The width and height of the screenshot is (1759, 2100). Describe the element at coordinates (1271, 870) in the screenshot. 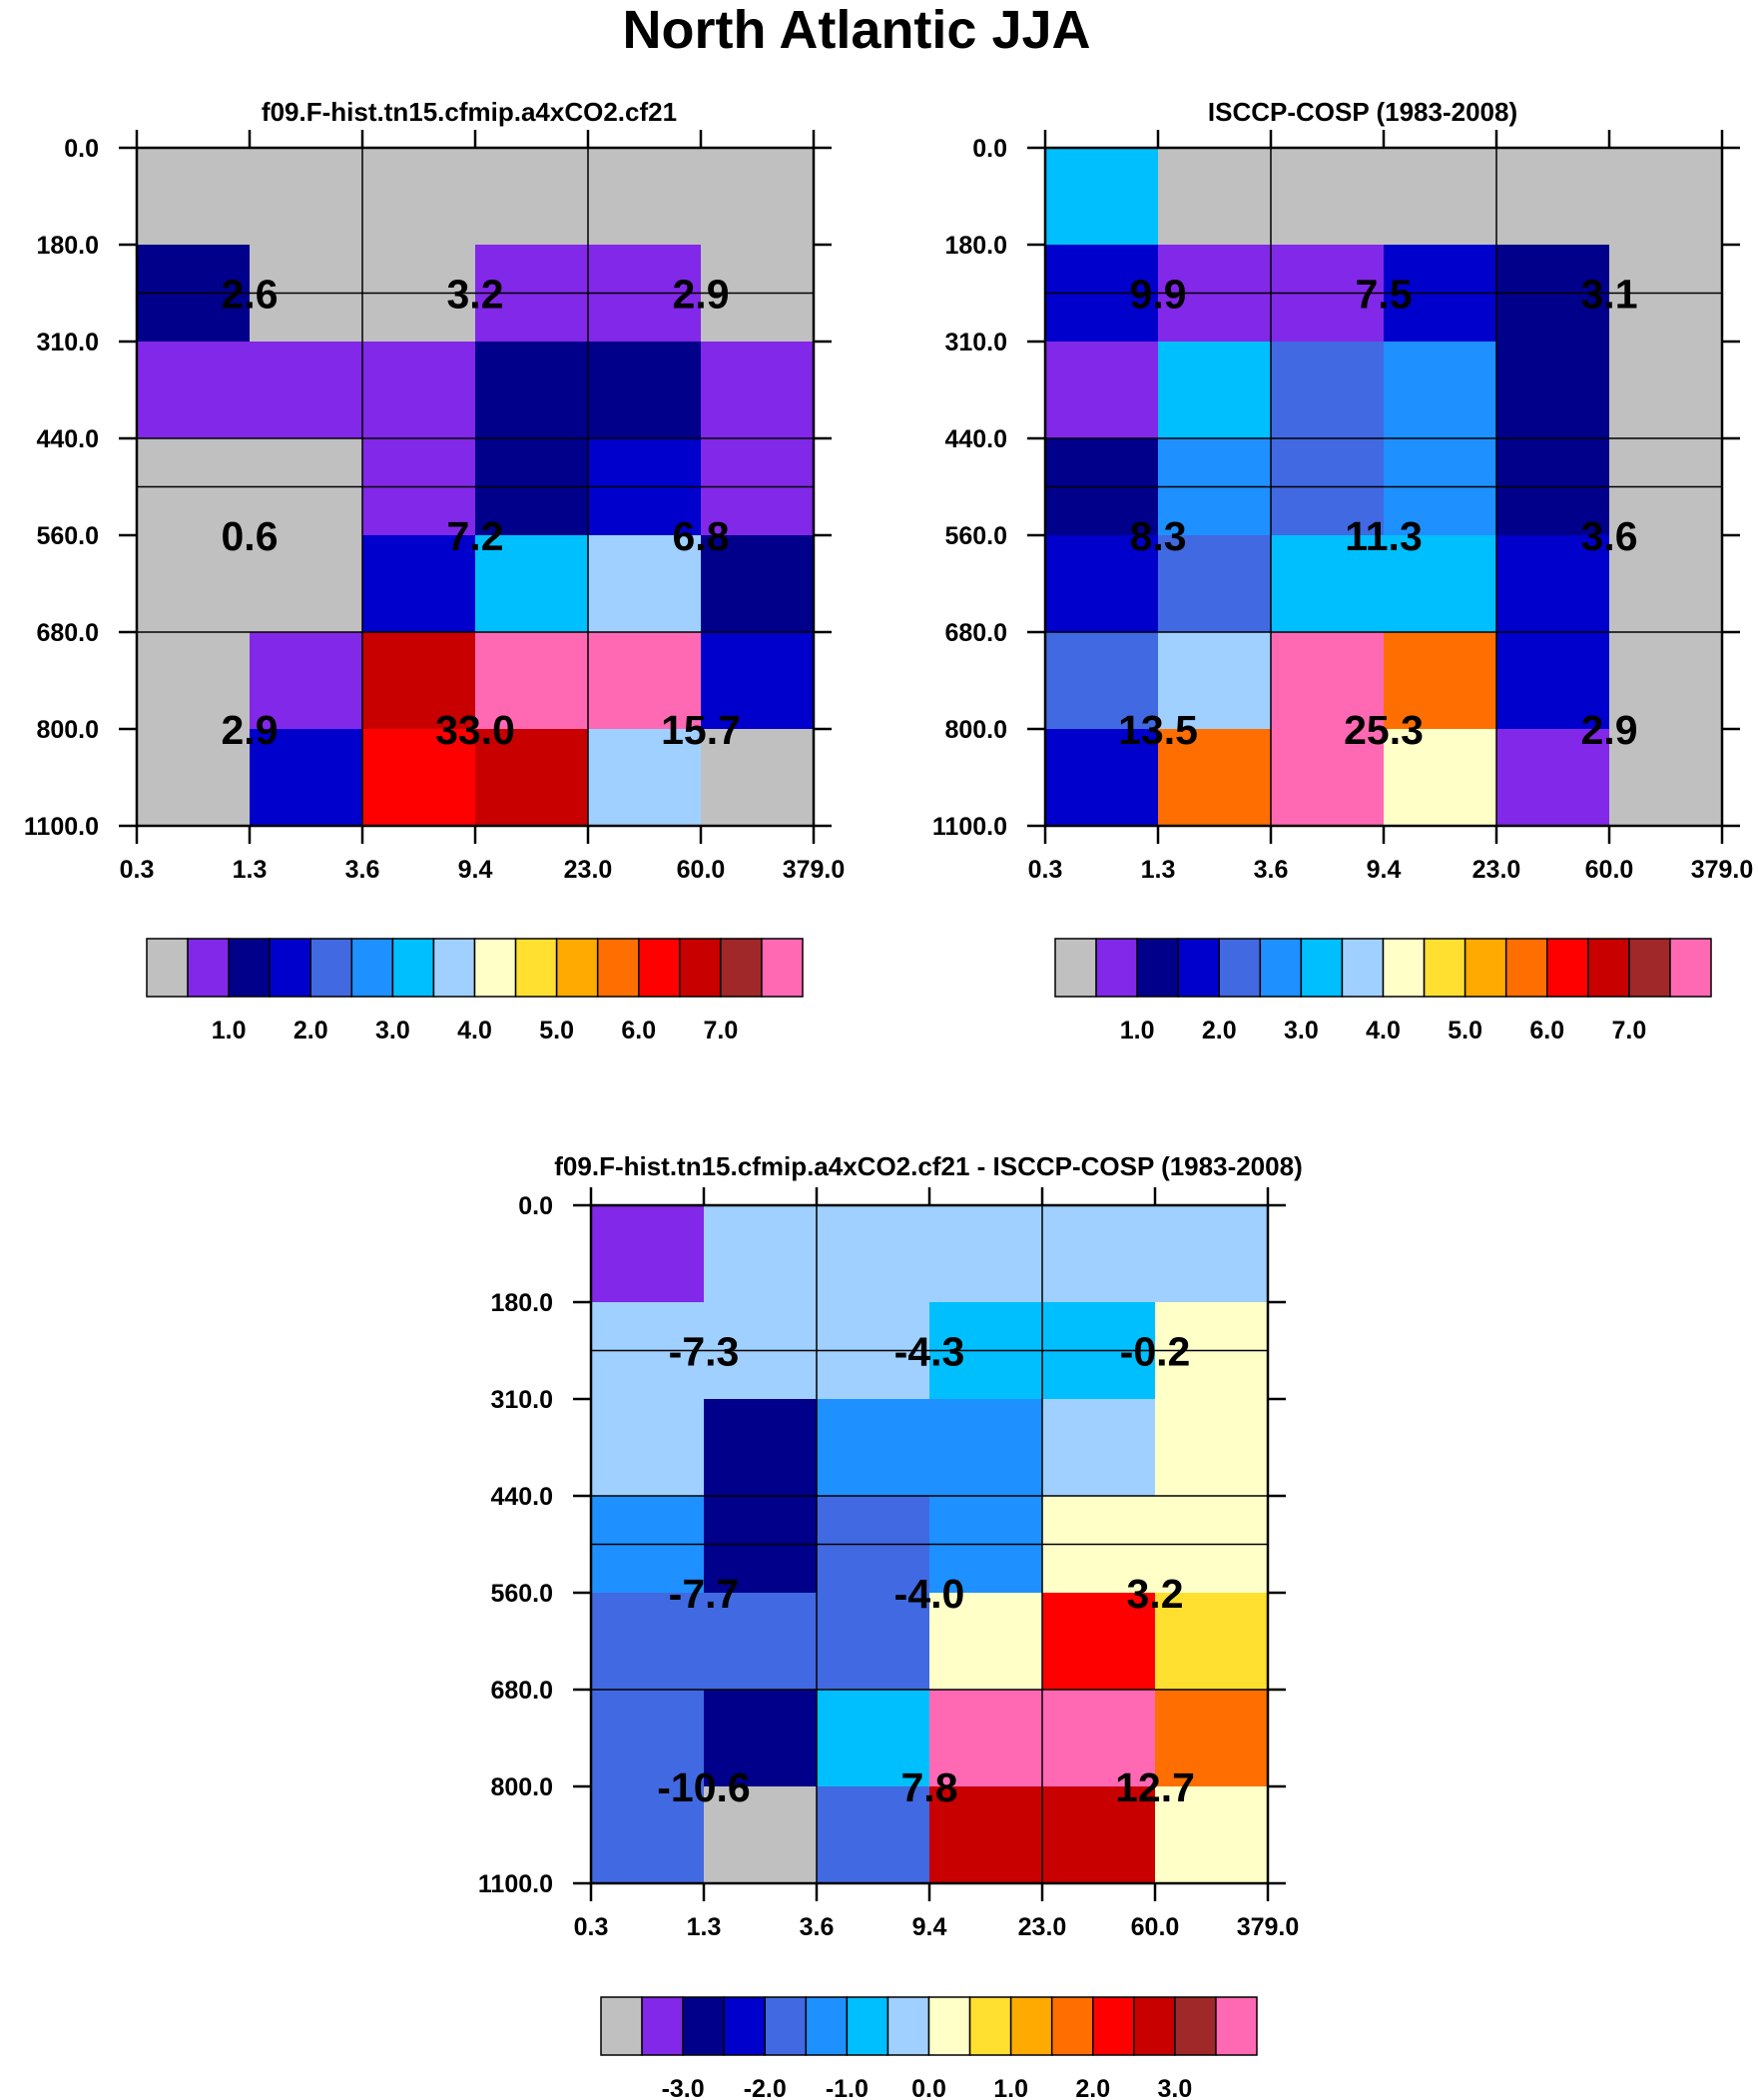

I see `x-tick-label: 3.6` at that location.